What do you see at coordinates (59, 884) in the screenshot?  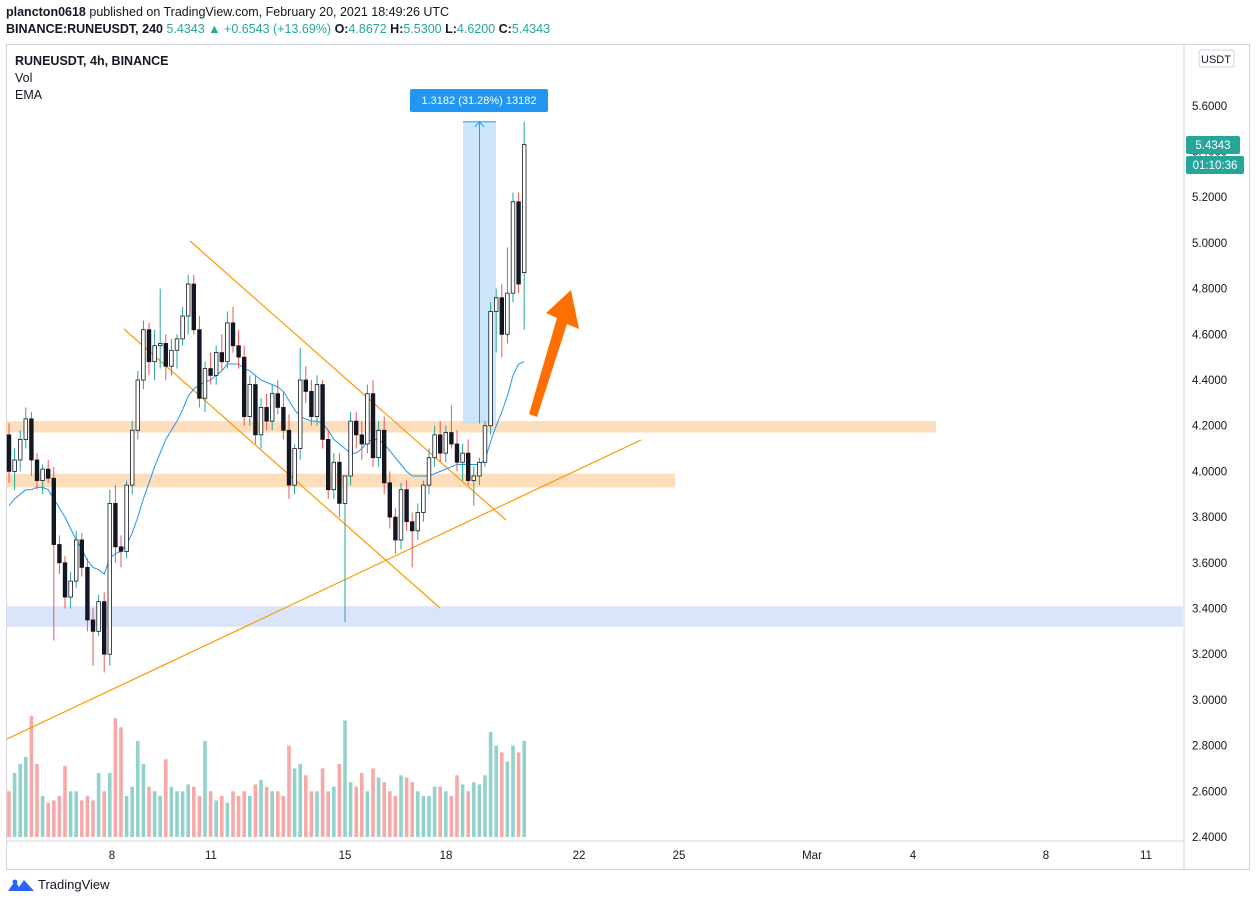 I see `footer-brand: TradingView` at bounding box center [59, 884].